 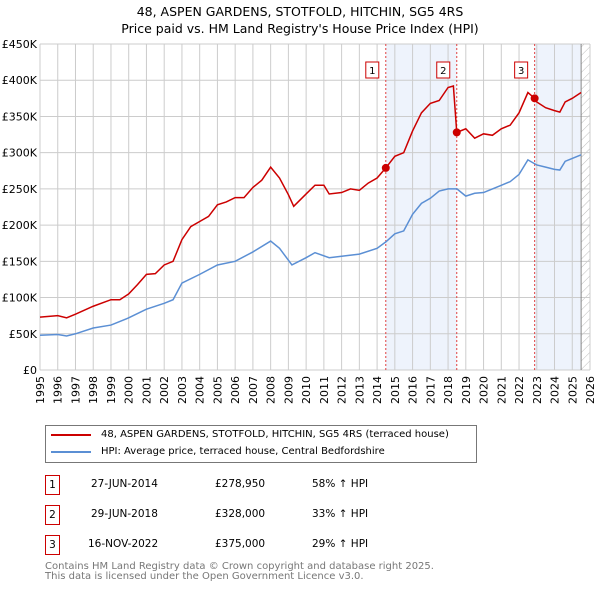 I want to click on sale-price: £375,000, so click(x=240, y=544).